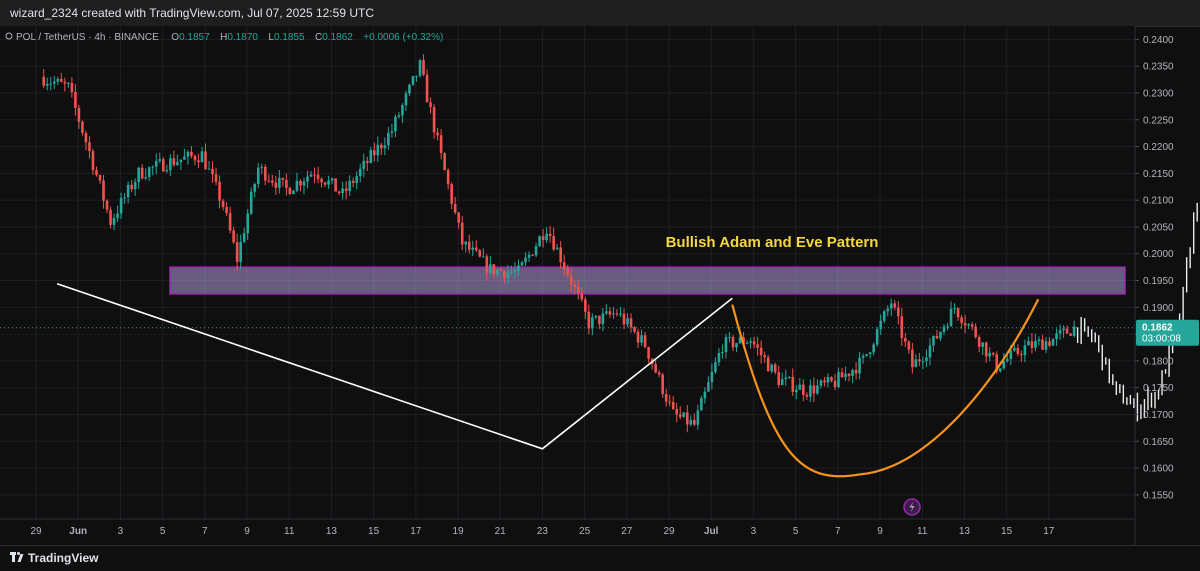 The width and height of the screenshot is (1200, 571). What do you see at coordinates (121, 531) in the screenshot?
I see `x-tick-label: 3` at bounding box center [121, 531].